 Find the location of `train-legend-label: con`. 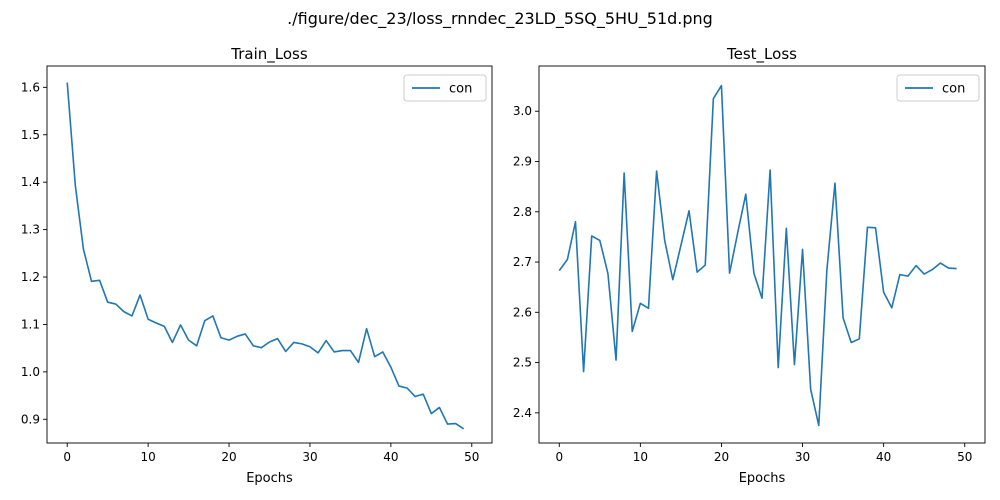

train-legend-label: con is located at coordinates (460, 89).